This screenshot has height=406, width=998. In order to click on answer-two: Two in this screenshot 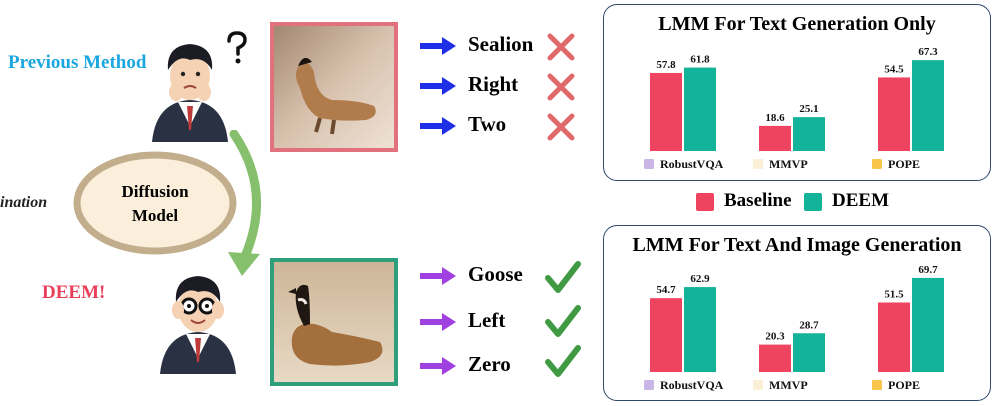, I will do `click(487, 124)`.